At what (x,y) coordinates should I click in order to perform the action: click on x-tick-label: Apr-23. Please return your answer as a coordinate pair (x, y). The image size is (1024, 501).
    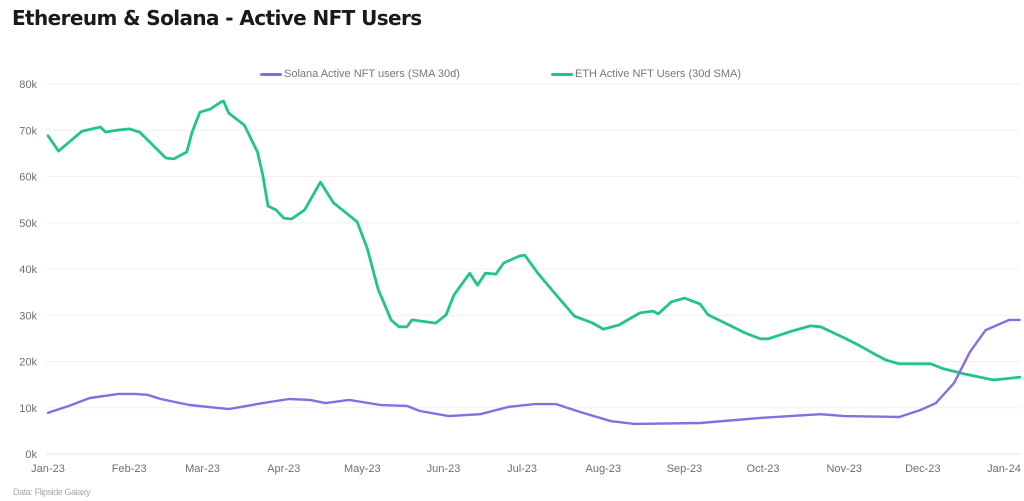
    Looking at the image, I should click on (283, 469).